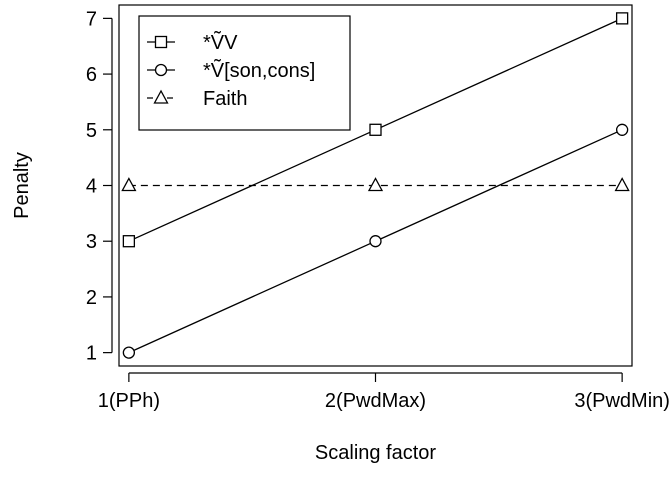 This screenshot has width=669, height=478. Describe the element at coordinates (91, 19) in the screenshot. I see `y-tick-label: 7` at that location.